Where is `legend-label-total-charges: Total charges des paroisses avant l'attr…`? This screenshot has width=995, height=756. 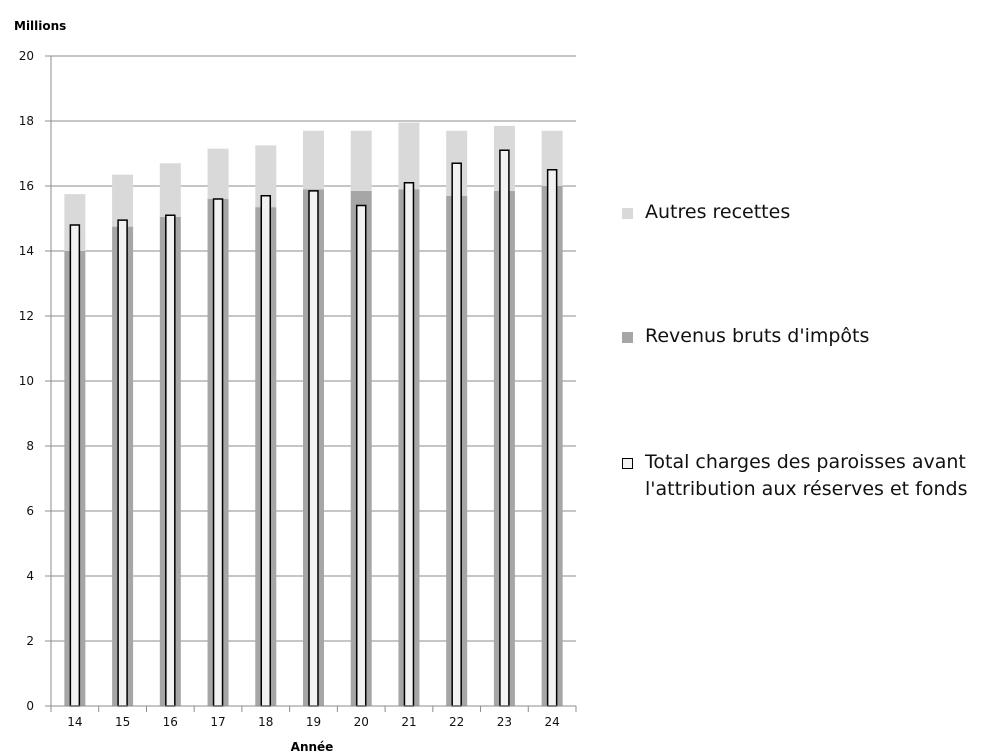
legend-label-total-charges: Total charges des paroisses avant l'attr… is located at coordinates (806, 476).